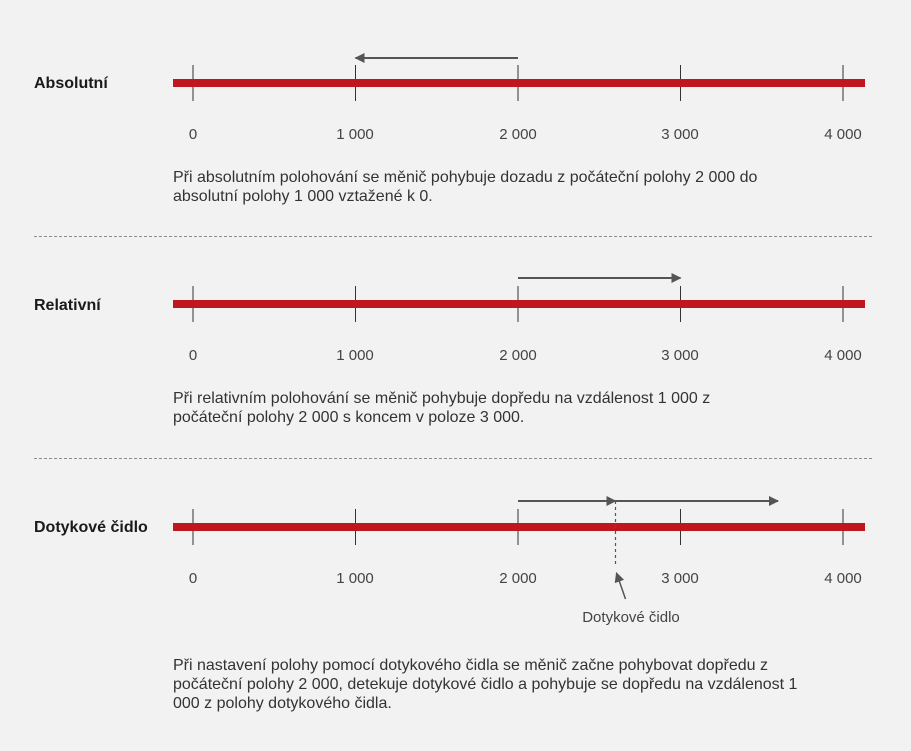 The image size is (911, 751). I want to click on section-label-relative: Relativní, so click(67, 305).